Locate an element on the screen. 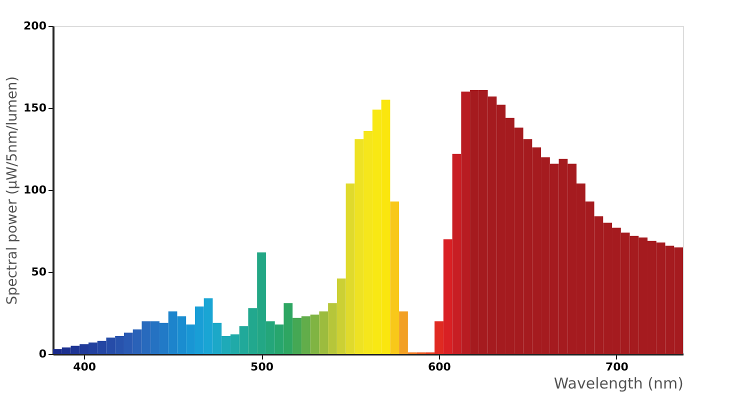  x-tick-label: 600 is located at coordinates (440, 367).